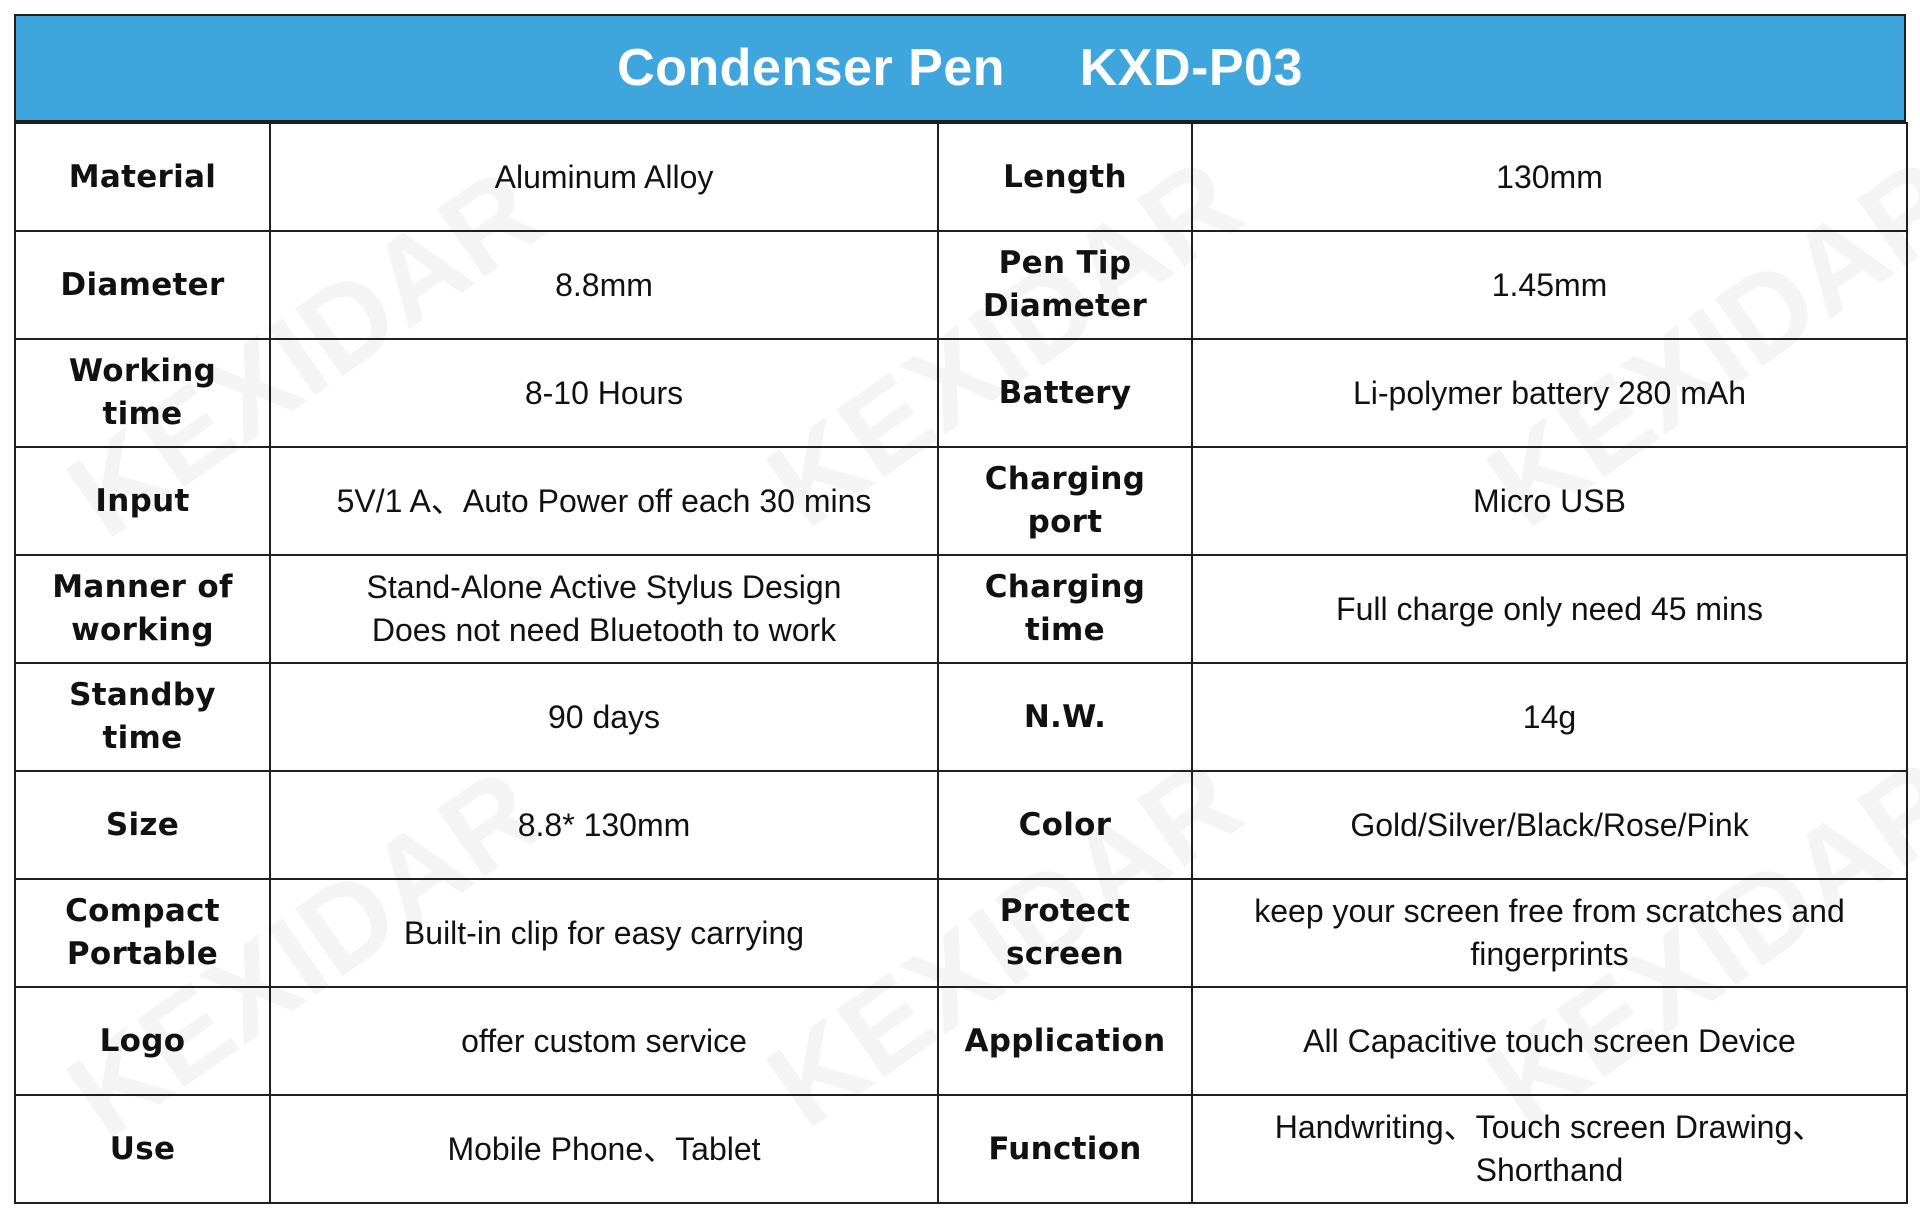 This screenshot has height=1217, width=1920. Describe the element at coordinates (1065, 825) in the screenshot. I see `spec-label: Color` at that location.